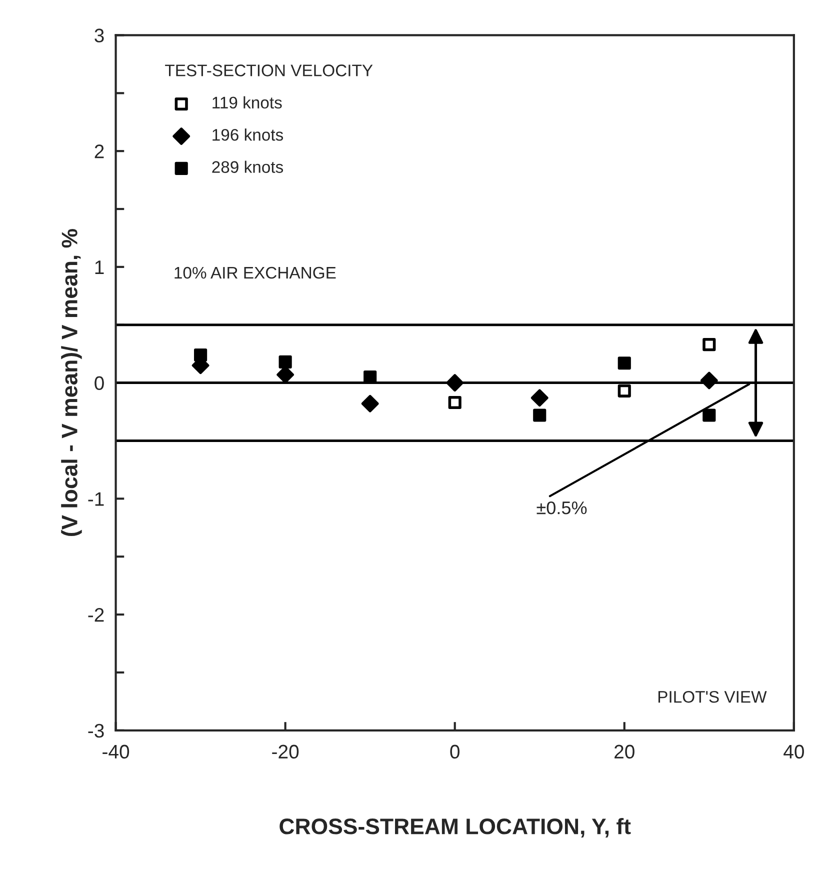 Image resolution: width=827 pixels, height=880 pixels. What do you see at coordinates (794, 751) in the screenshot?
I see `x-tick-label: 40` at bounding box center [794, 751].